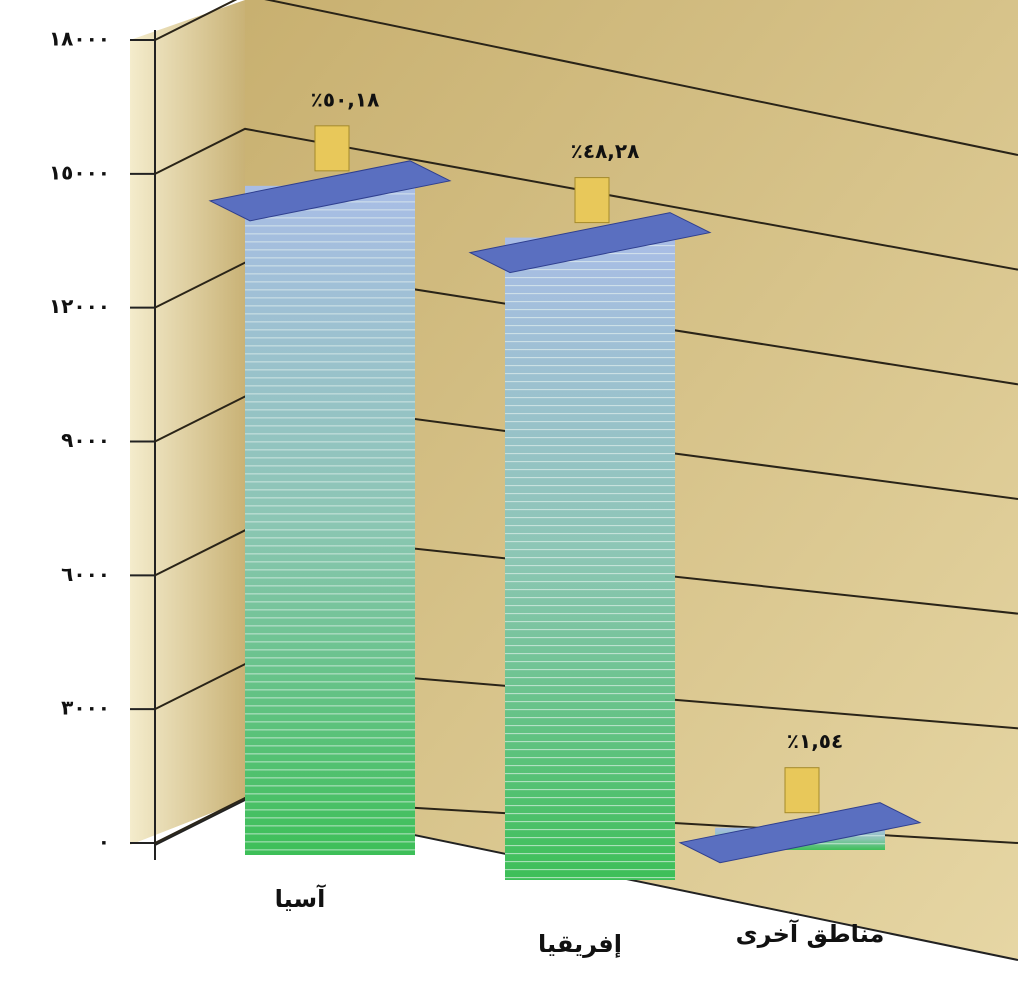 The width and height of the screenshot is (1018, 1005). I want to click on y-tick-label: ٦٠٠٠, so click(85, 574).